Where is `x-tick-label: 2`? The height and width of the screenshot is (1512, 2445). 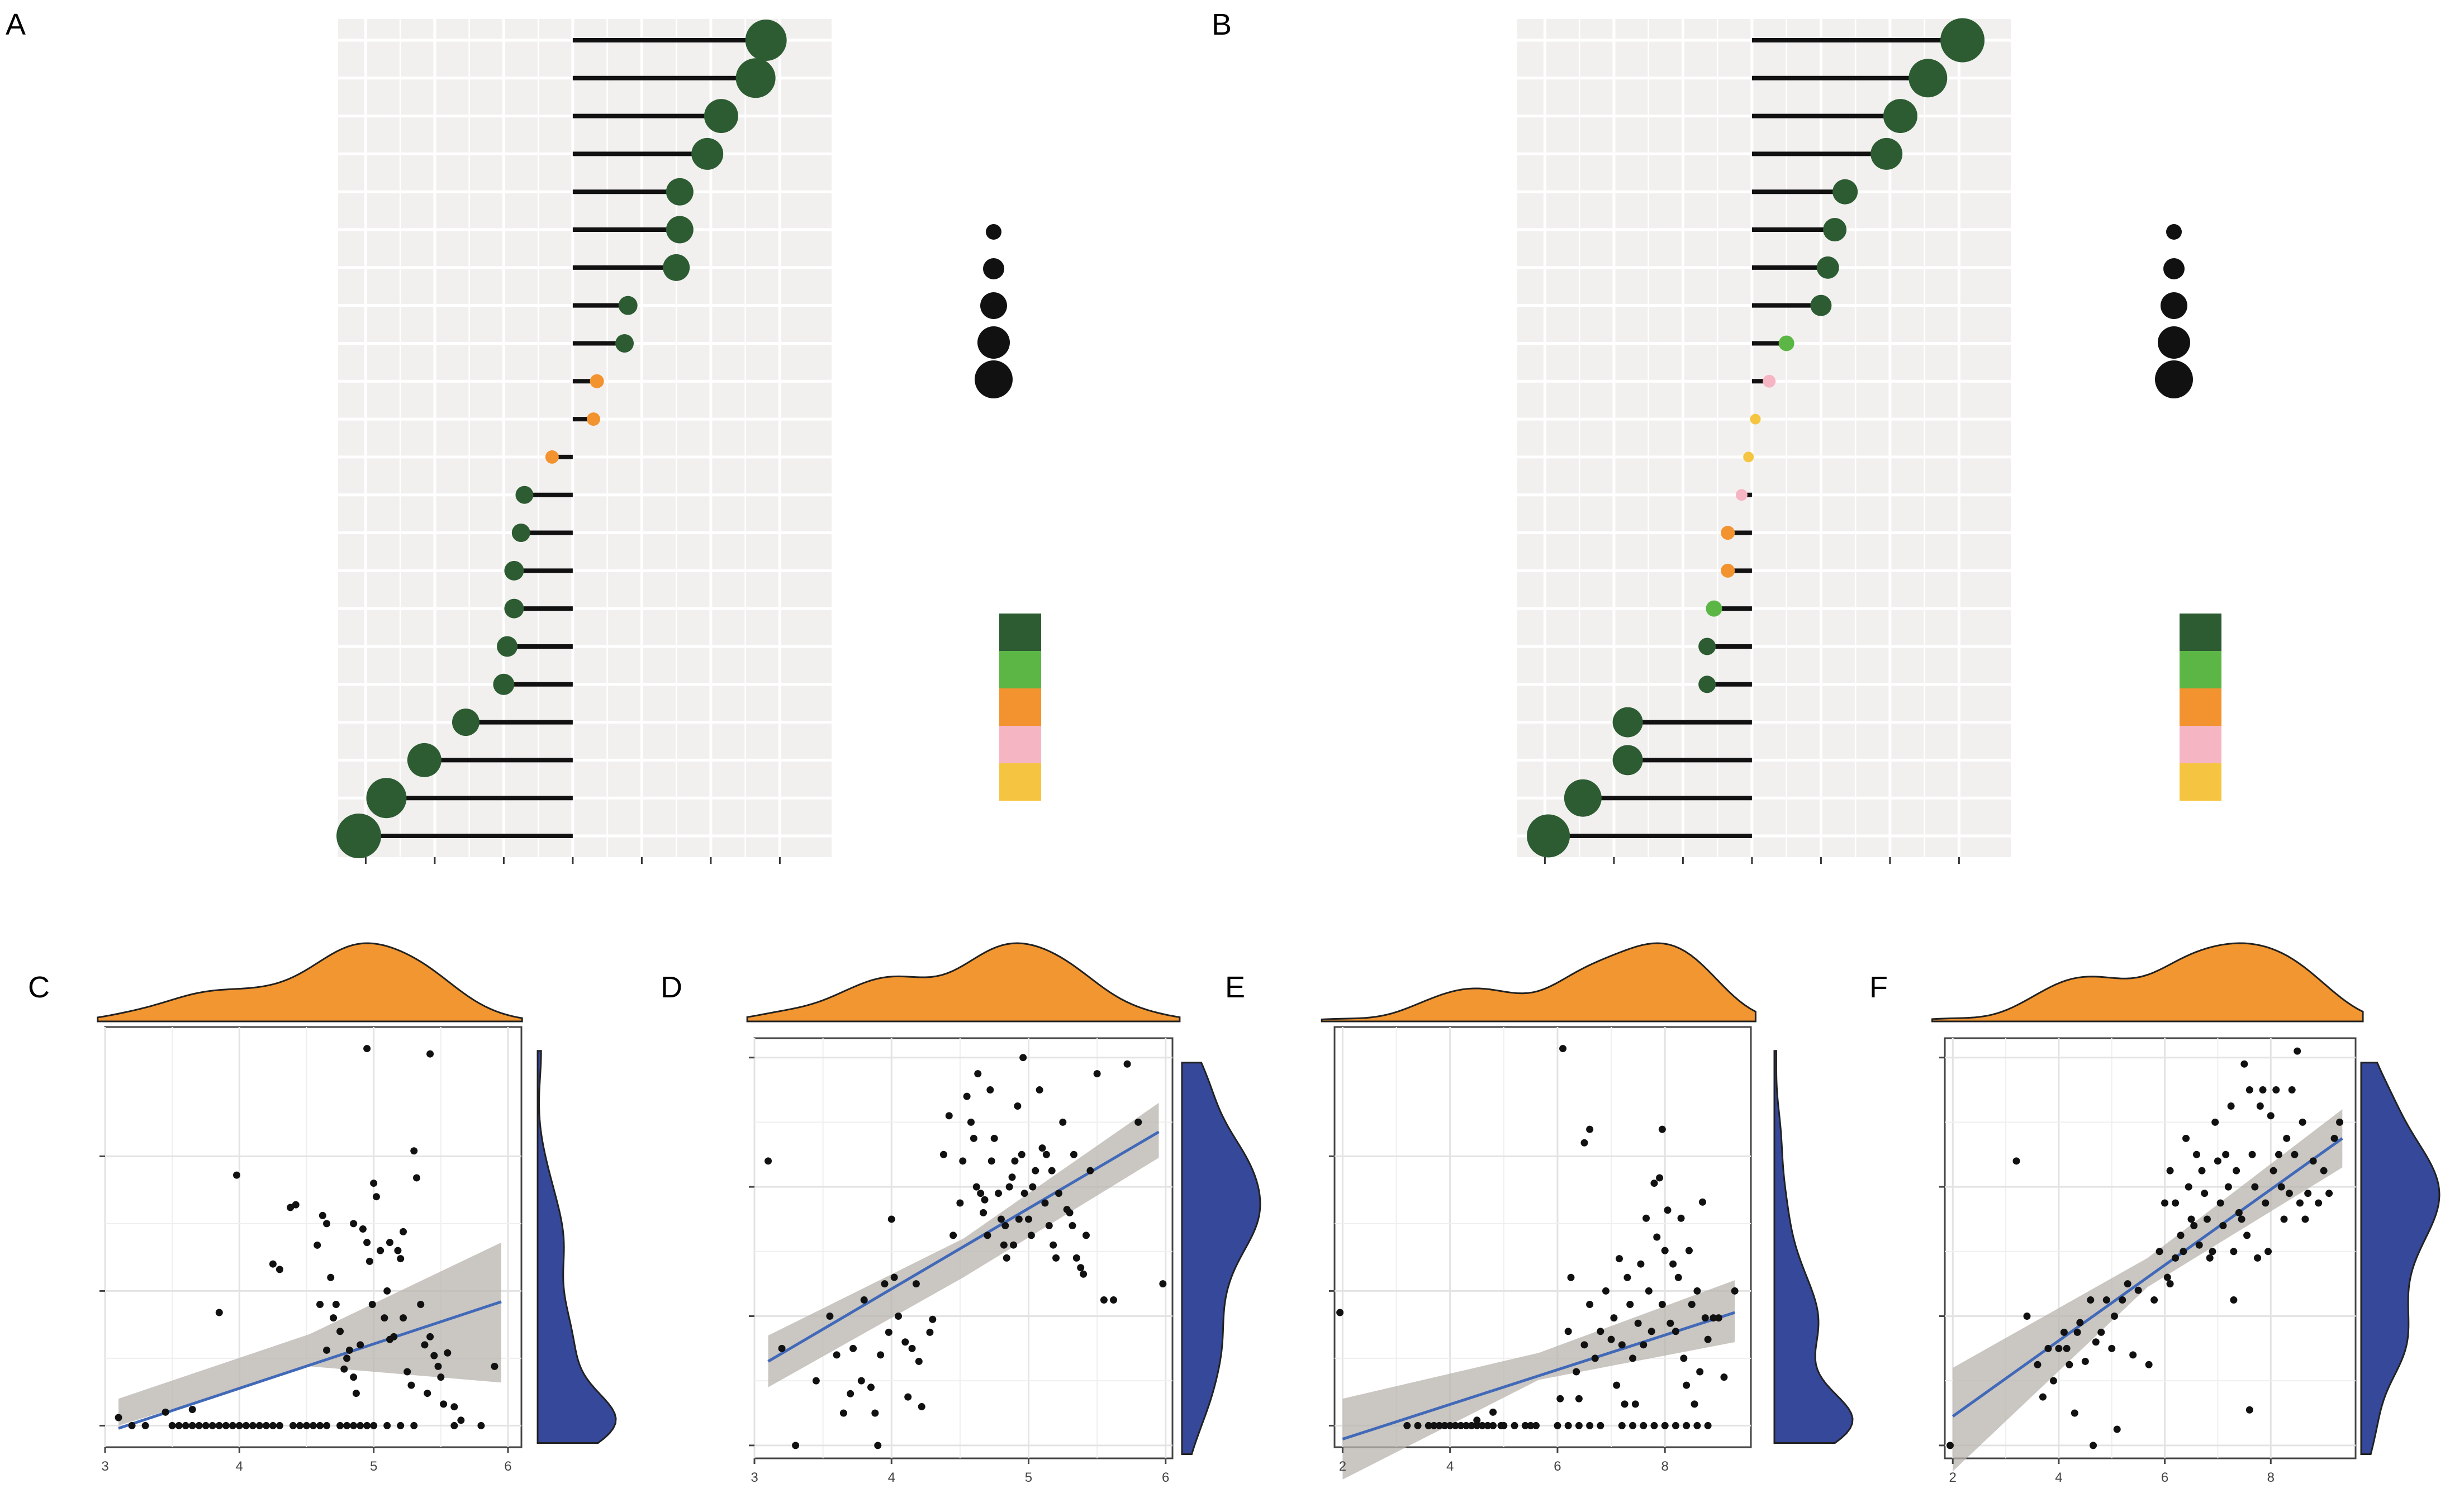
x-tick-label: 2 is located at coordinates (1953, 1477).